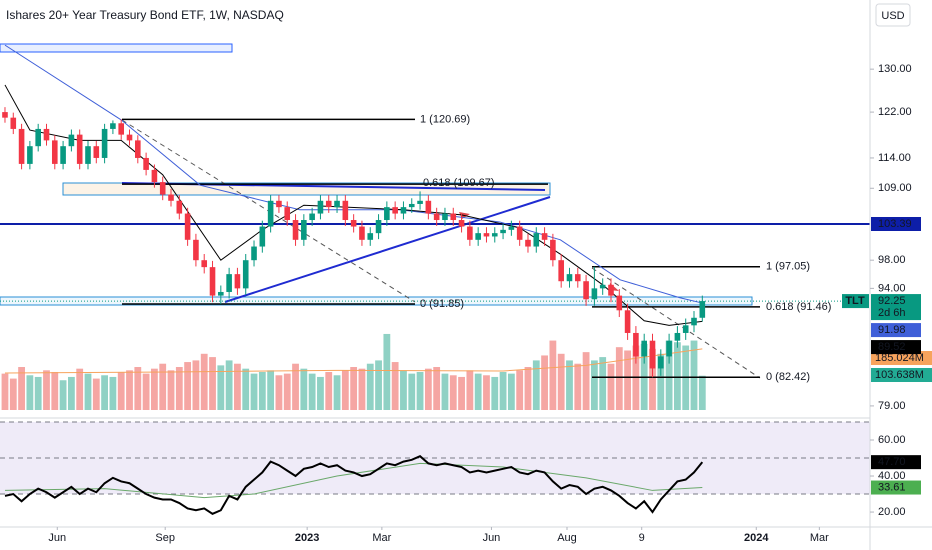 Image resolution: width=932 pixels, height=550 pixels. I want to click on dashed-line, so click(676, 323).